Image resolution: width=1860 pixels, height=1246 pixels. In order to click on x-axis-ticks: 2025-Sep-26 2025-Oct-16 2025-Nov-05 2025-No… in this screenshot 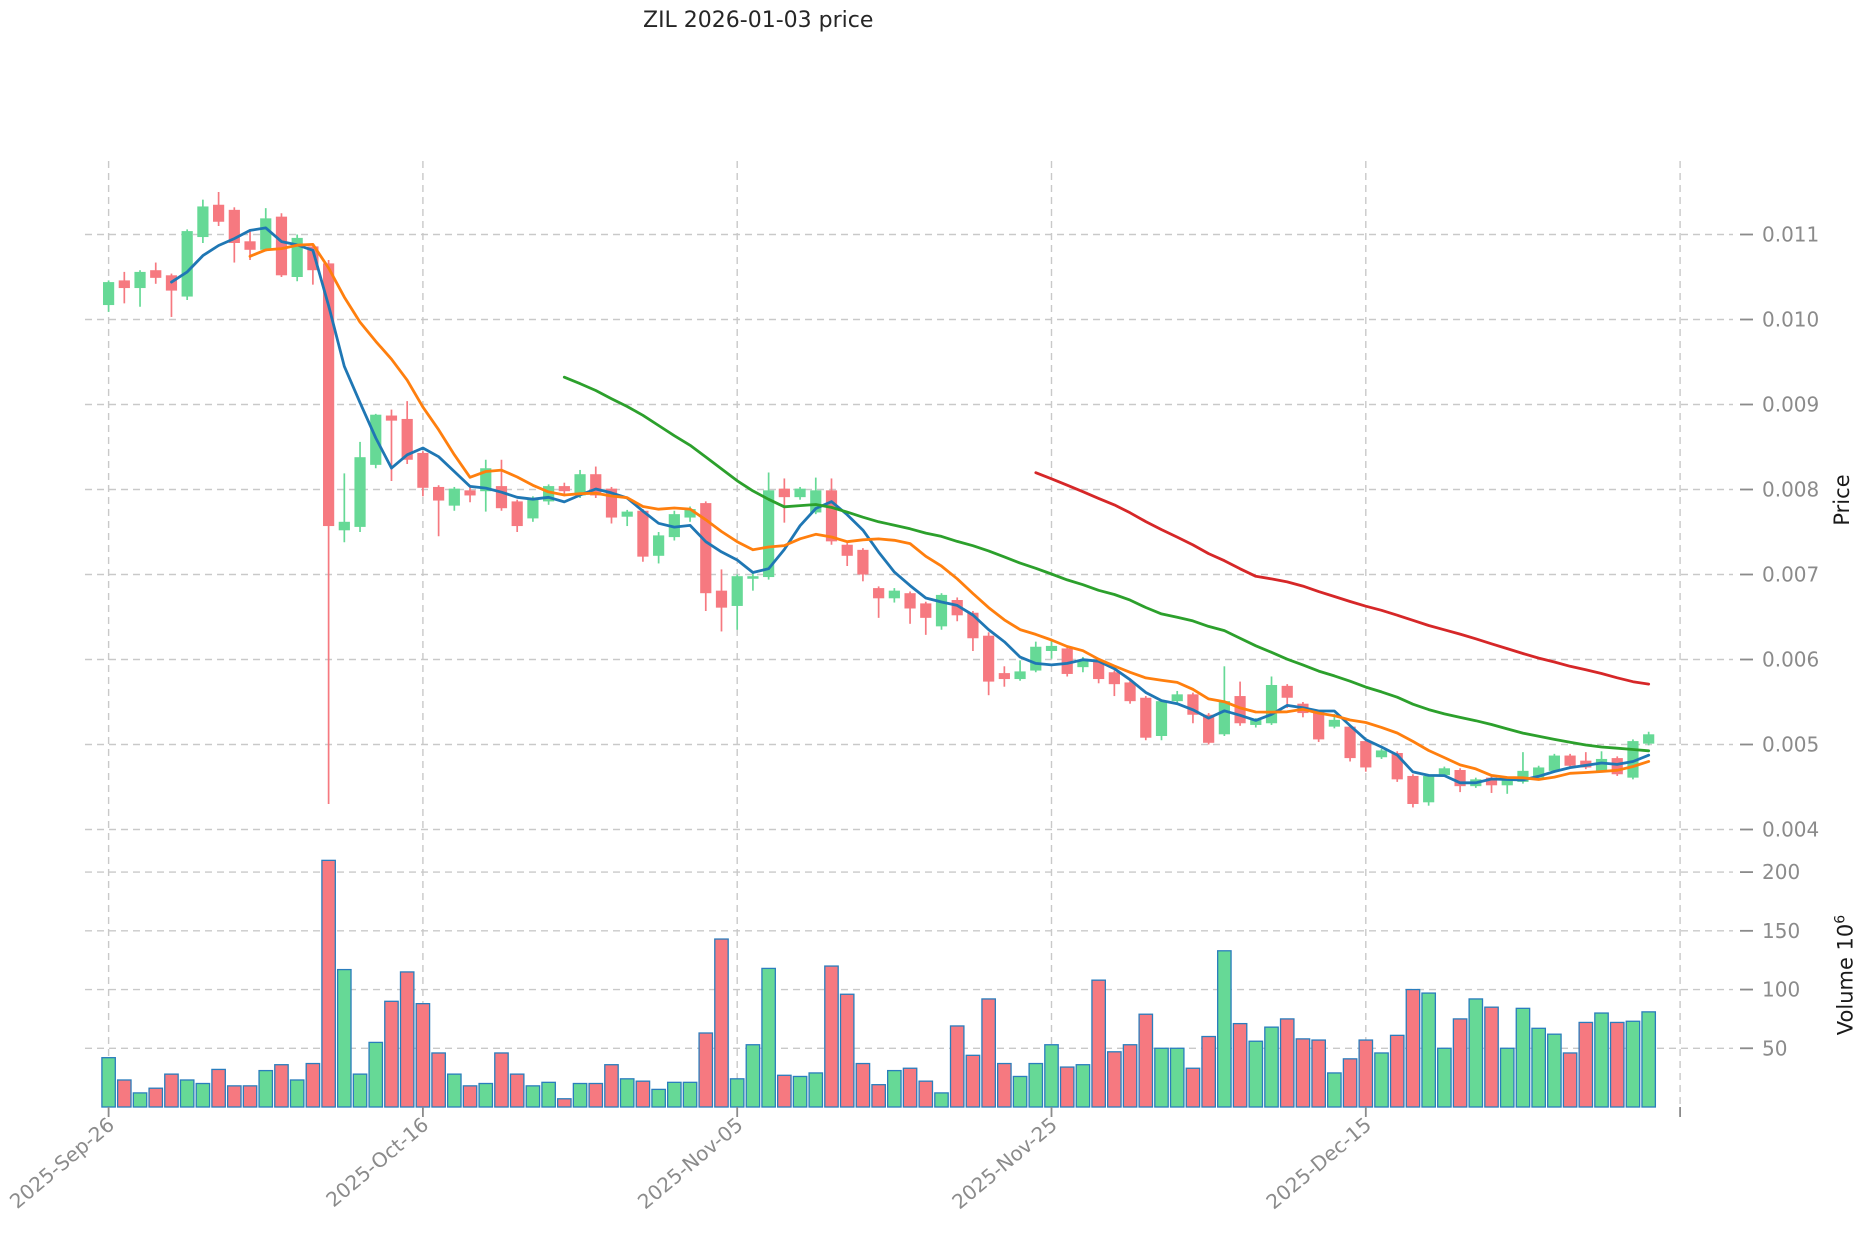, I will do `click(843, 1160)`.